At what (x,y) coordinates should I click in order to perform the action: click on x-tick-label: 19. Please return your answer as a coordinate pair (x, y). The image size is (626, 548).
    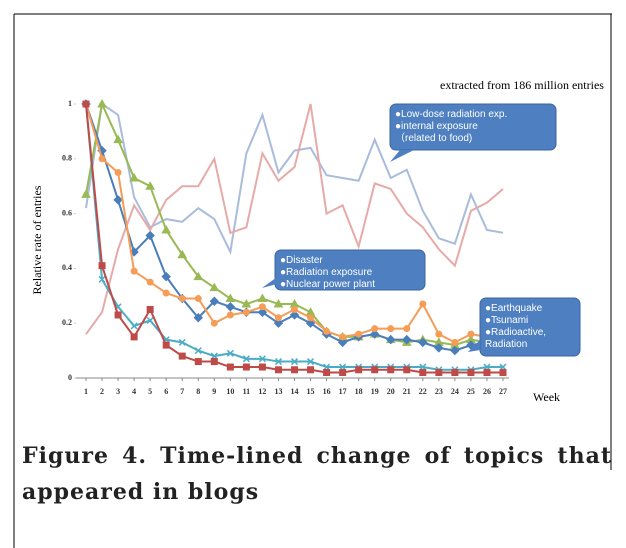
    Looking at the image, I should click on (375, 391).